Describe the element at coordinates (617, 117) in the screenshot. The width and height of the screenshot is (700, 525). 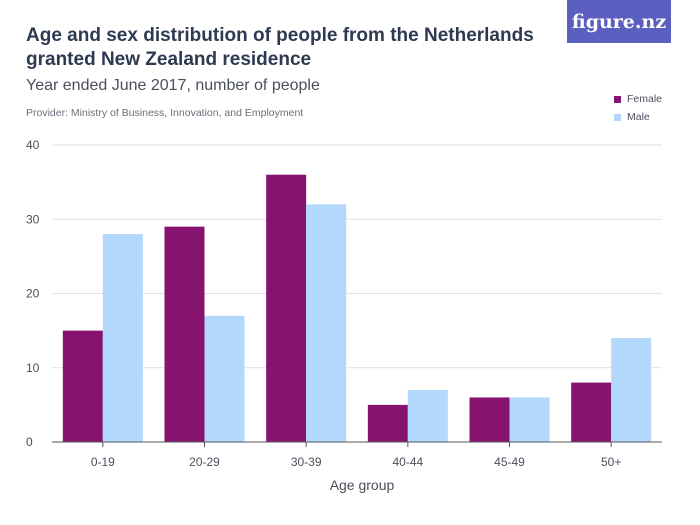
I see `legend-swatch-male` at that location.